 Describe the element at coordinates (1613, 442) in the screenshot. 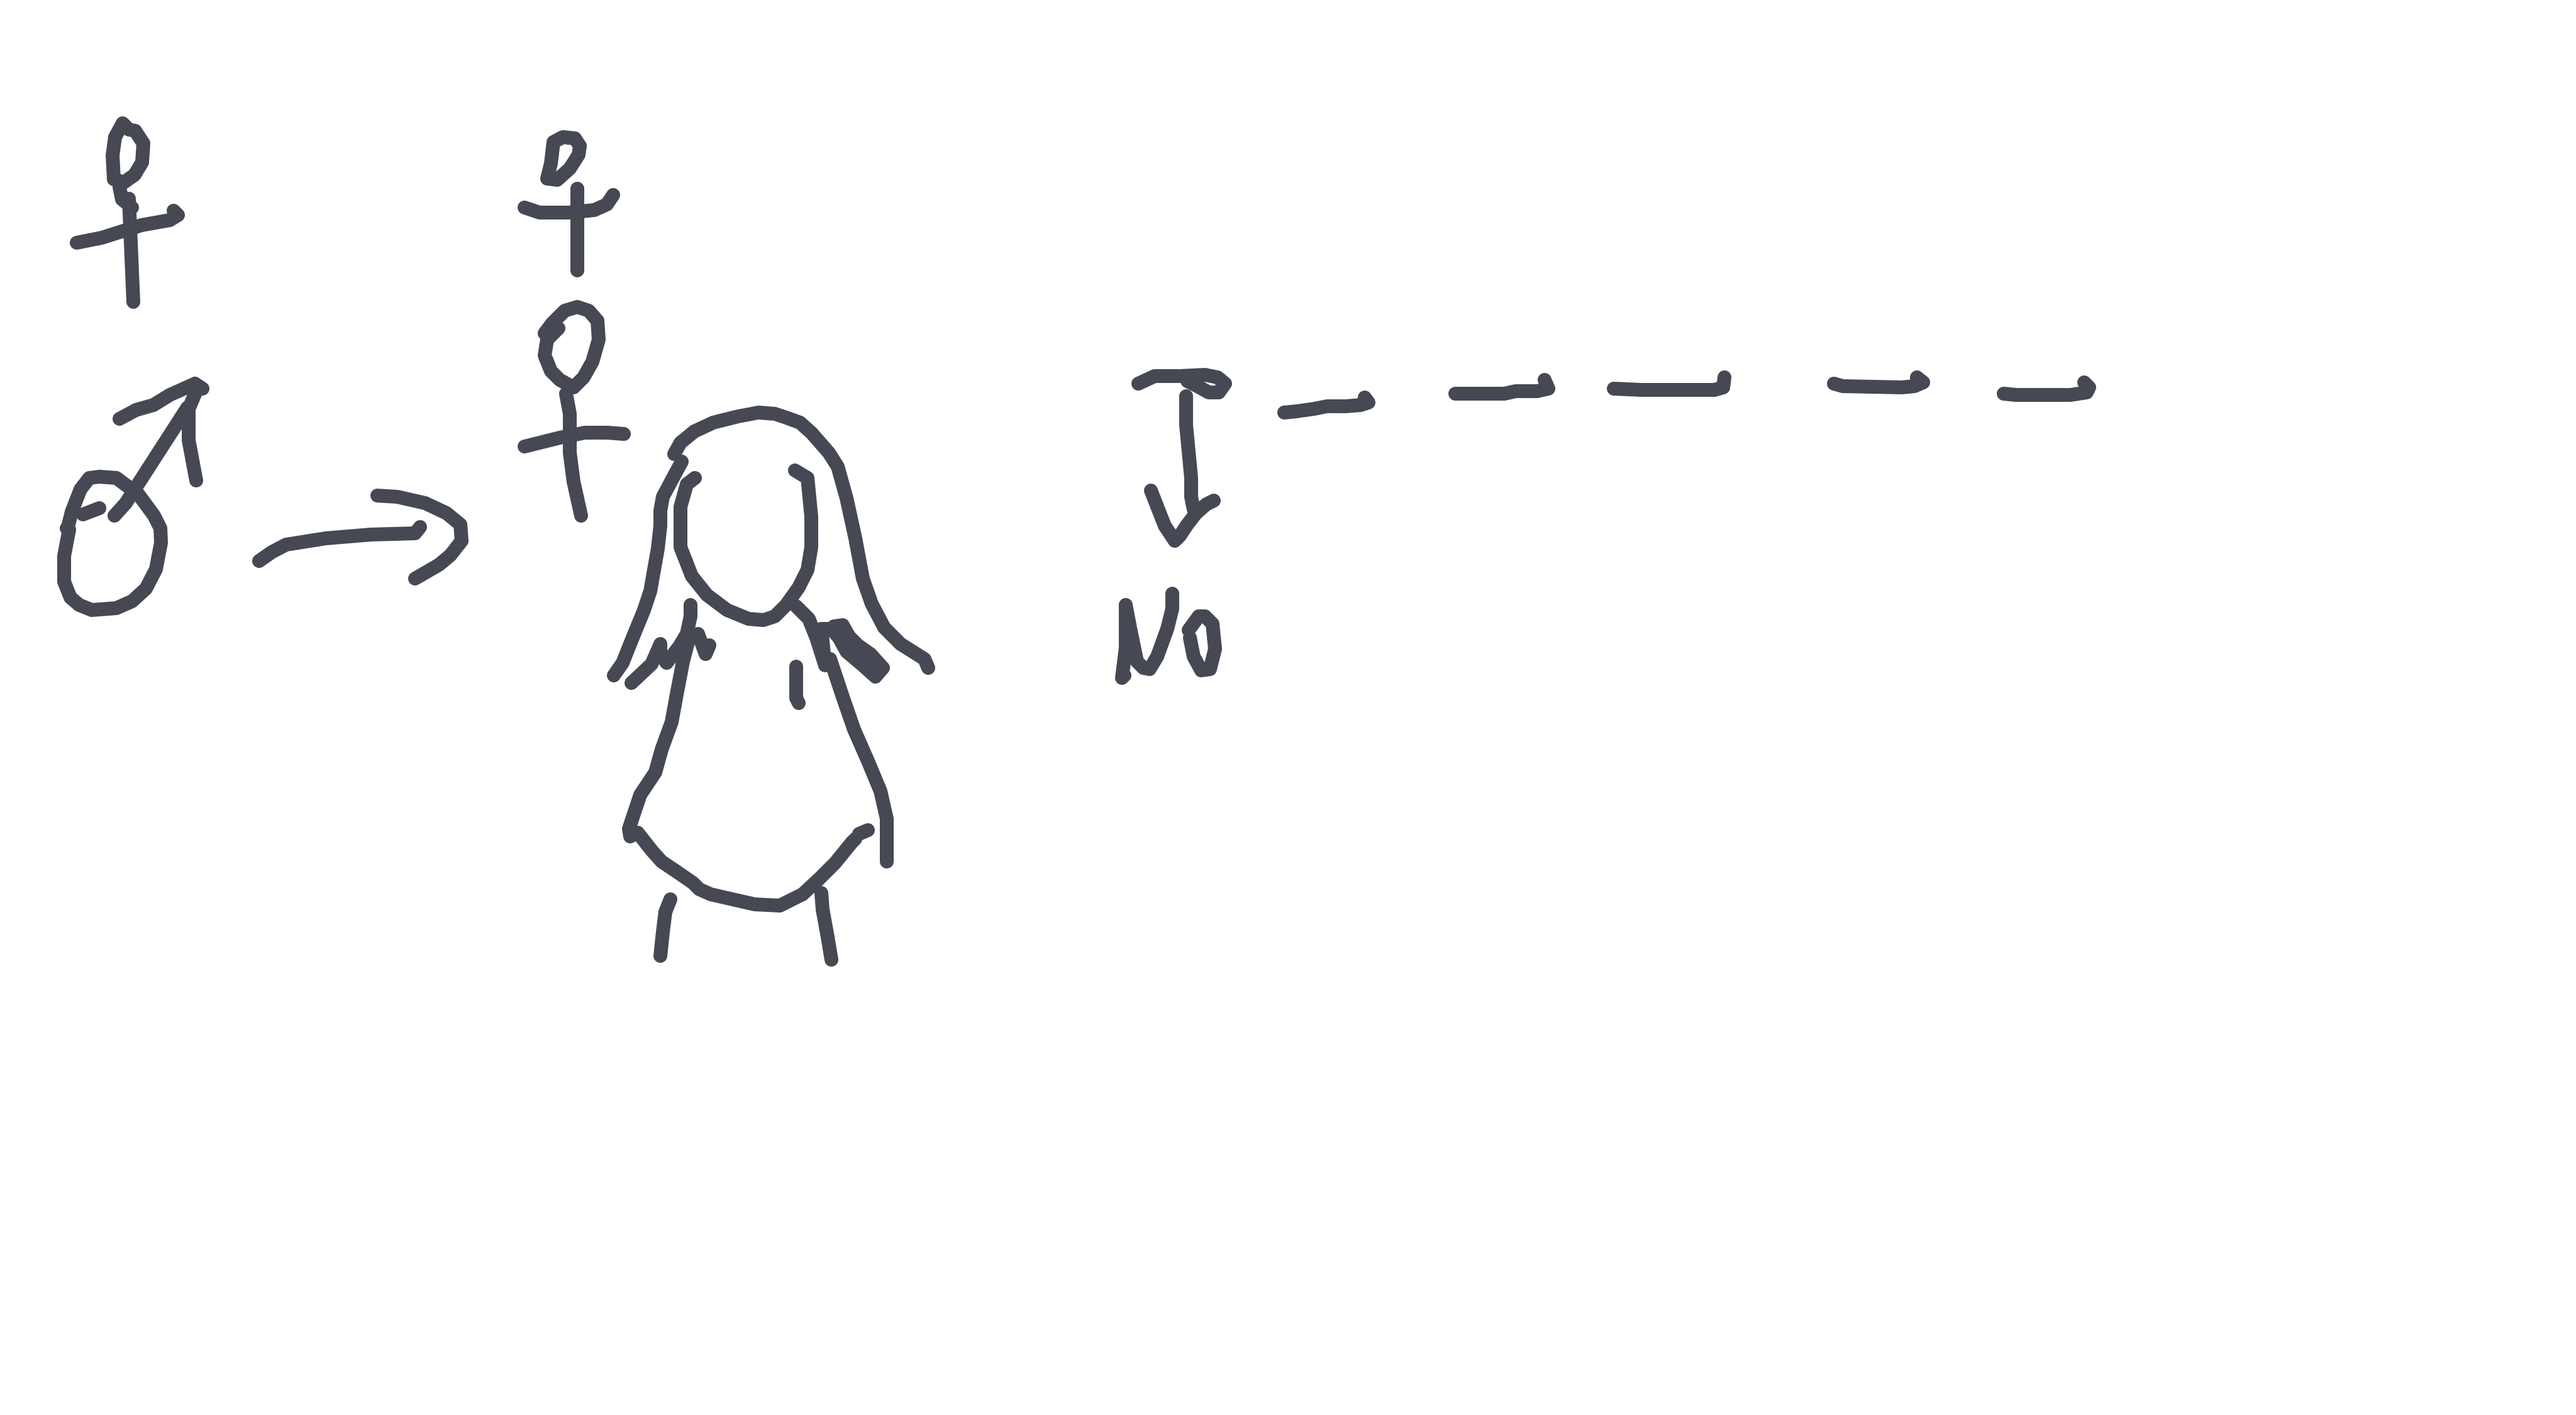

I see `t-bar-with-dashes` at that location.